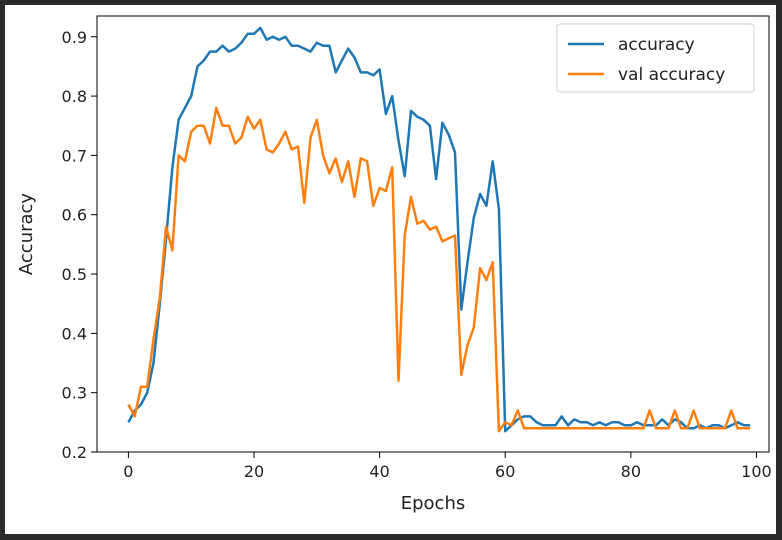  Describe the element at coordinates (74, 452) in the screenshot. I see `y-tick-label: 0.2` at that location.